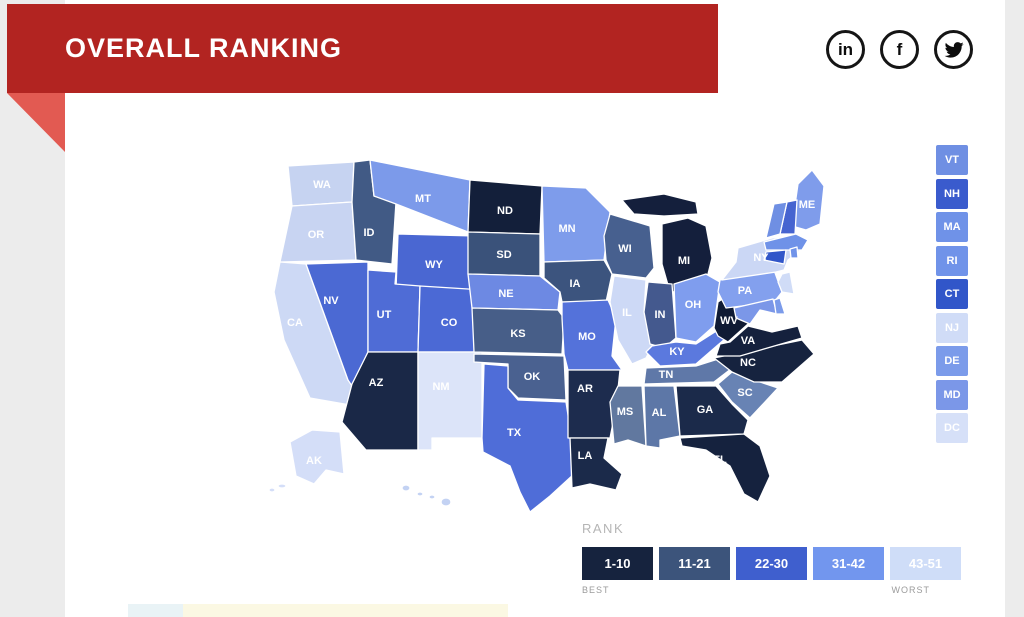  What do you see at coordinates (318, 232) in the screenshot?
I see `state-OR` at bounding box center [318, 232].